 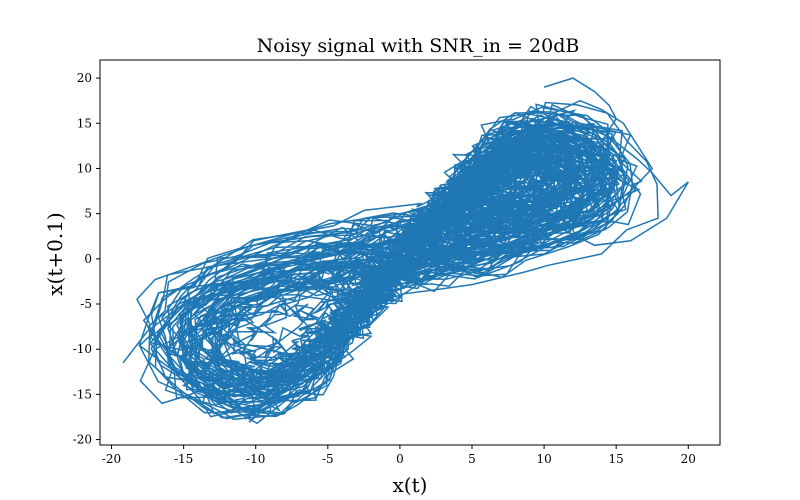 What do you see at coordinates (472, 459) in the screenshot?
I see `x-tick-label: 5` at bounding box center [472, 459].